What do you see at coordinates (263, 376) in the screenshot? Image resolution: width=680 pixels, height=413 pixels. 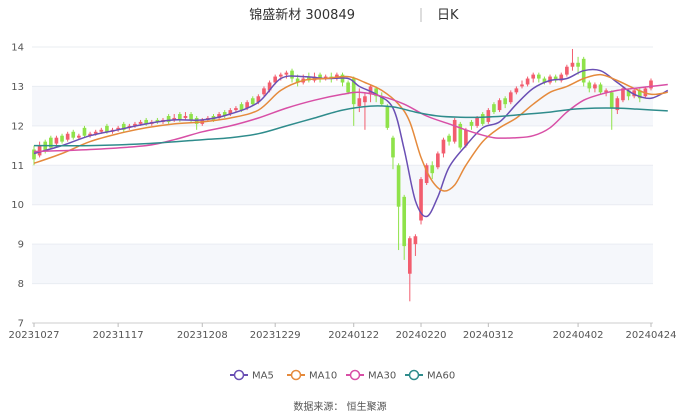 I see `legend-label: MA5` at bounding box center [263, 376].